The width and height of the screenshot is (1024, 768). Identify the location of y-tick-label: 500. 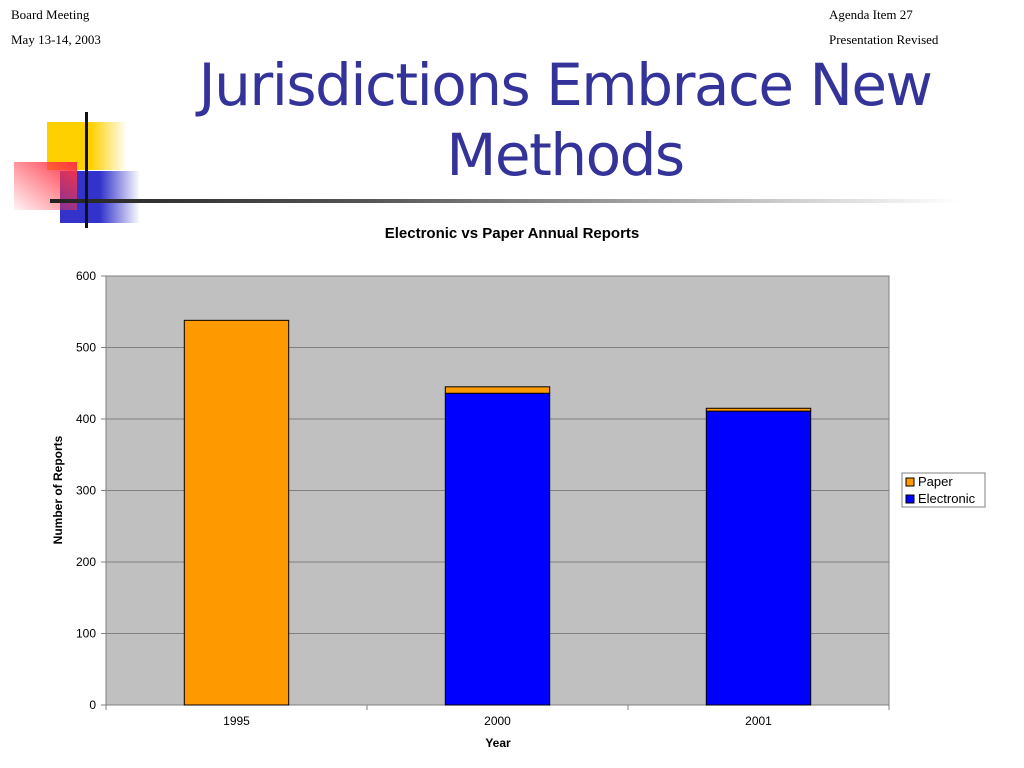
(86, 348).